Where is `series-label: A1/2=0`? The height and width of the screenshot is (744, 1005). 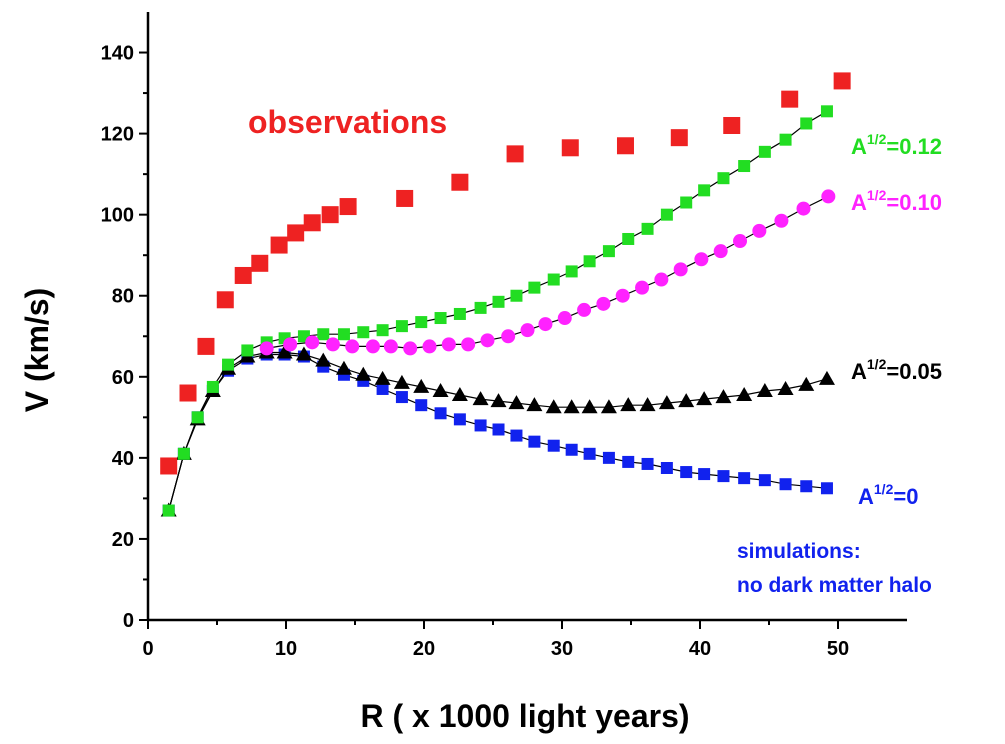 series-label: A1/2=0 is located at coordinates (888, 495).